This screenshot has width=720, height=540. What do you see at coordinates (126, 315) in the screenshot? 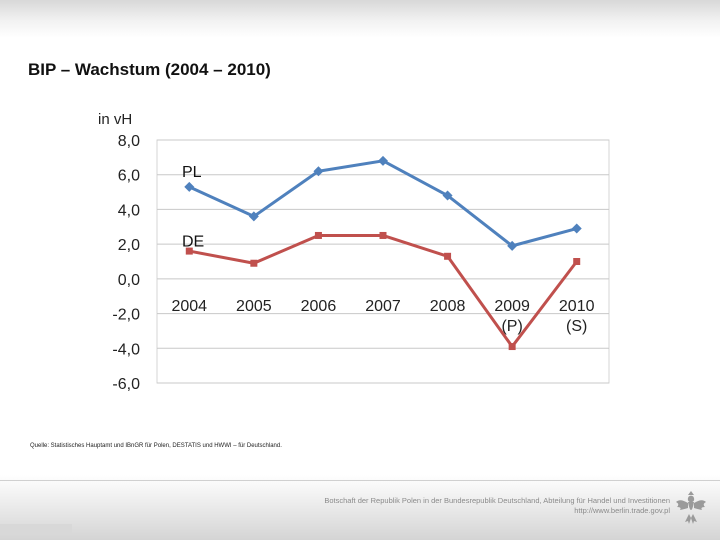
I see `y-tick-label: -2,0` at bounding box center [126, 315].